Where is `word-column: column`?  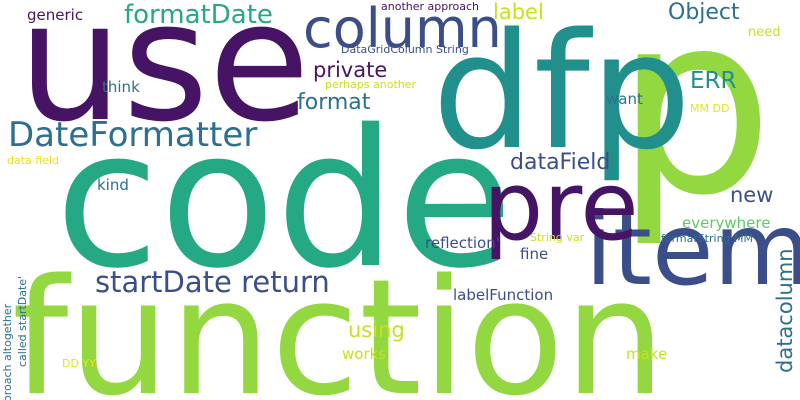 word-column: column is located at coordinates (402, 30).